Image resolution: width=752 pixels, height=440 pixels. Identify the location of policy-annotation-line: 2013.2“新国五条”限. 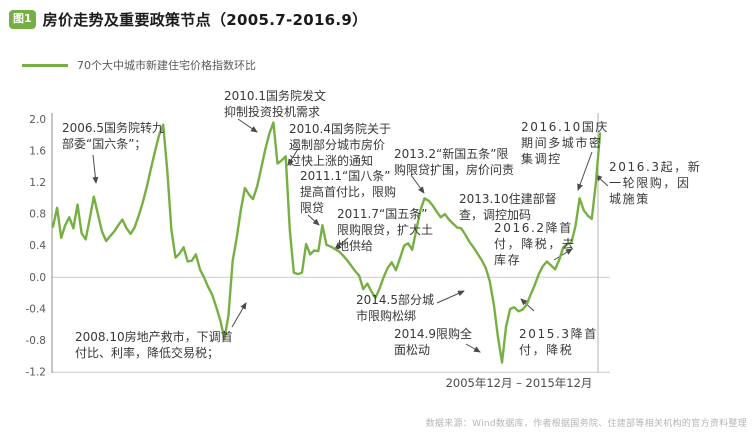
(451, 154).